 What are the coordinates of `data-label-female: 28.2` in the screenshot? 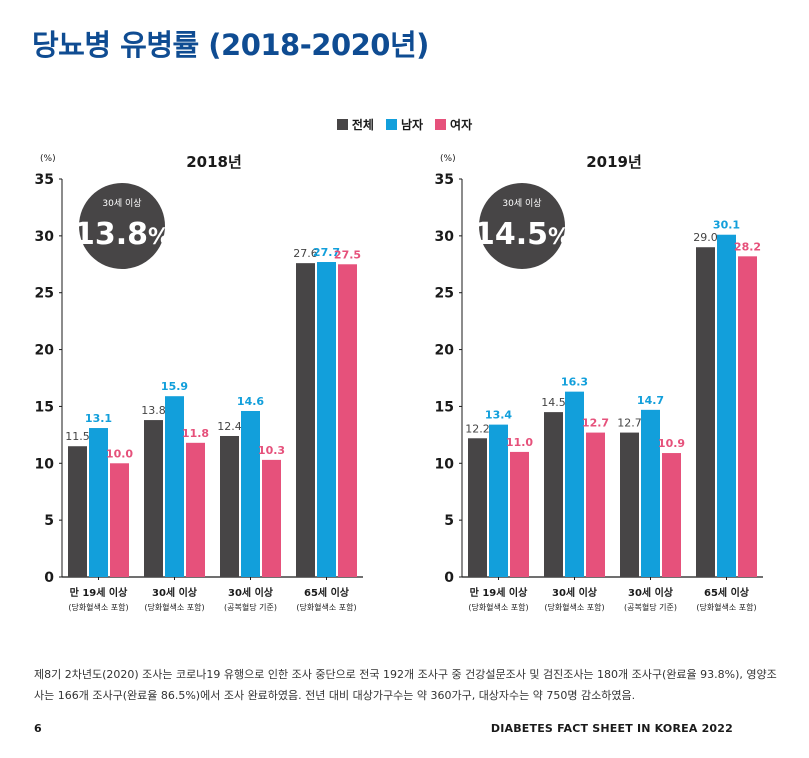 It's located at (747, 246).